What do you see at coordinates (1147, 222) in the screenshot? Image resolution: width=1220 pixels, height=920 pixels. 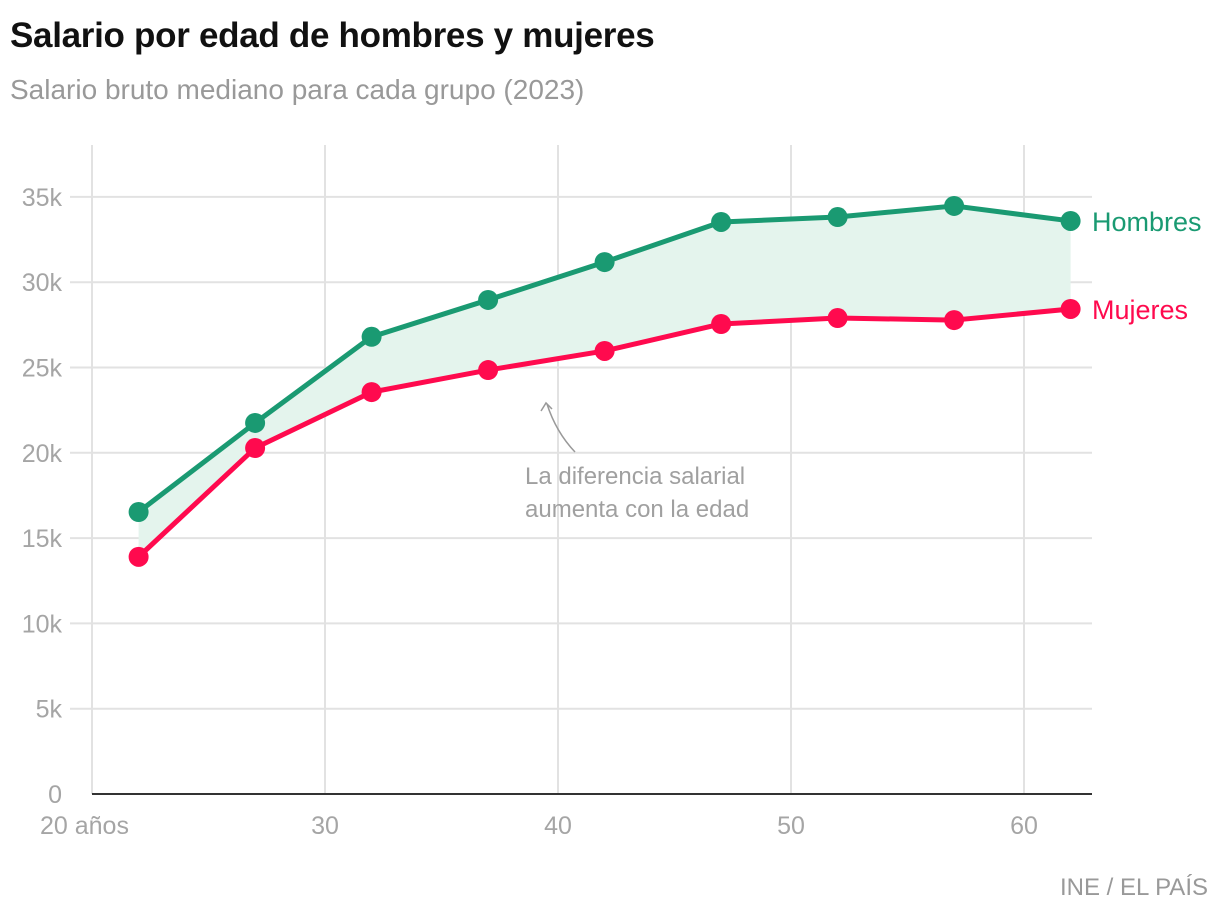 I see `series-label-hombres: Hombres` at bounding box center [1147, 222].